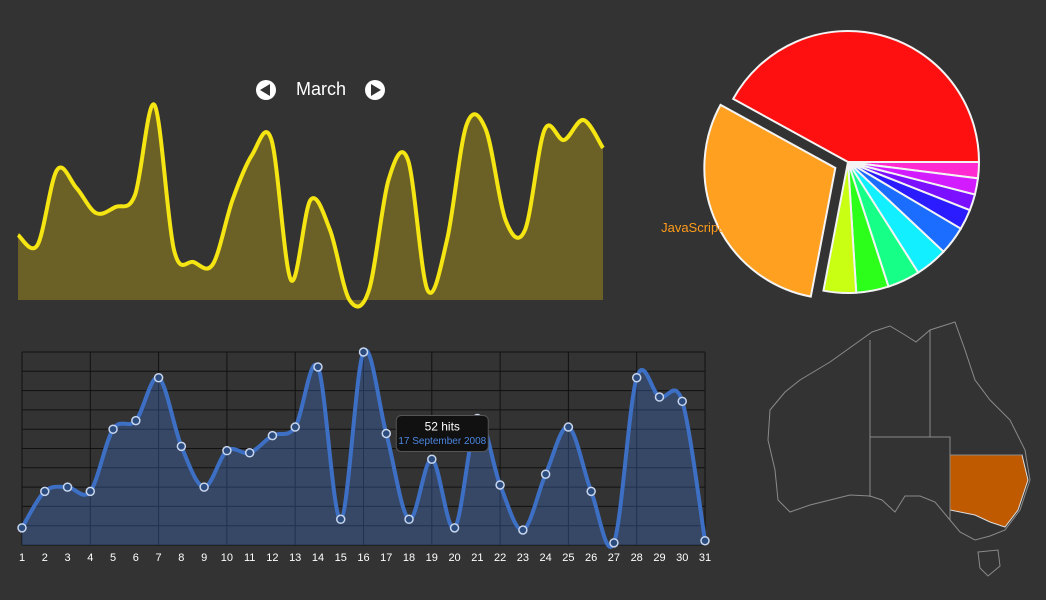 The width and height of the screenshot is (1046, 600). I want to click on australia-outline, so click(899, 431).